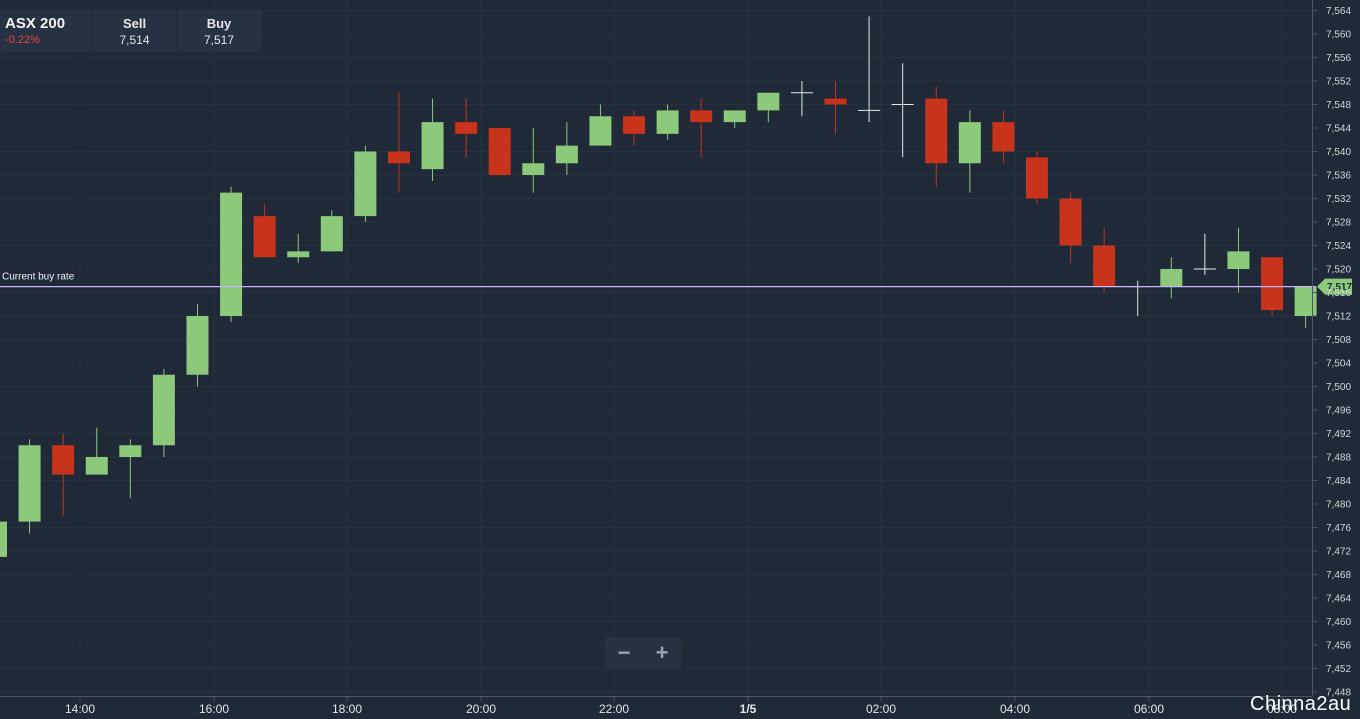  What do you see at coordinates (614, 709) in the screenshot?
I see `x-tick-label: 22:00` at bounding box center [614, 709].